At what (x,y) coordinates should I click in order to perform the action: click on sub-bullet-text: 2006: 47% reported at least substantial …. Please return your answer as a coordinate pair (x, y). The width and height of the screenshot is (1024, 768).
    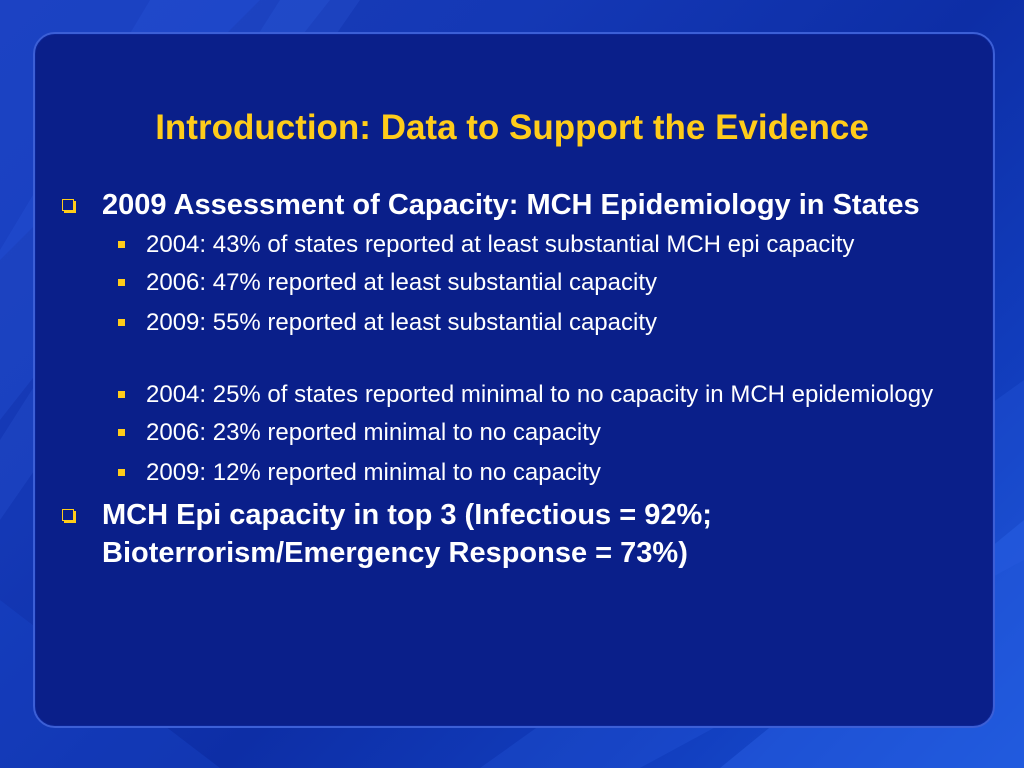
    Looking at the image, I should click on (401, 282).